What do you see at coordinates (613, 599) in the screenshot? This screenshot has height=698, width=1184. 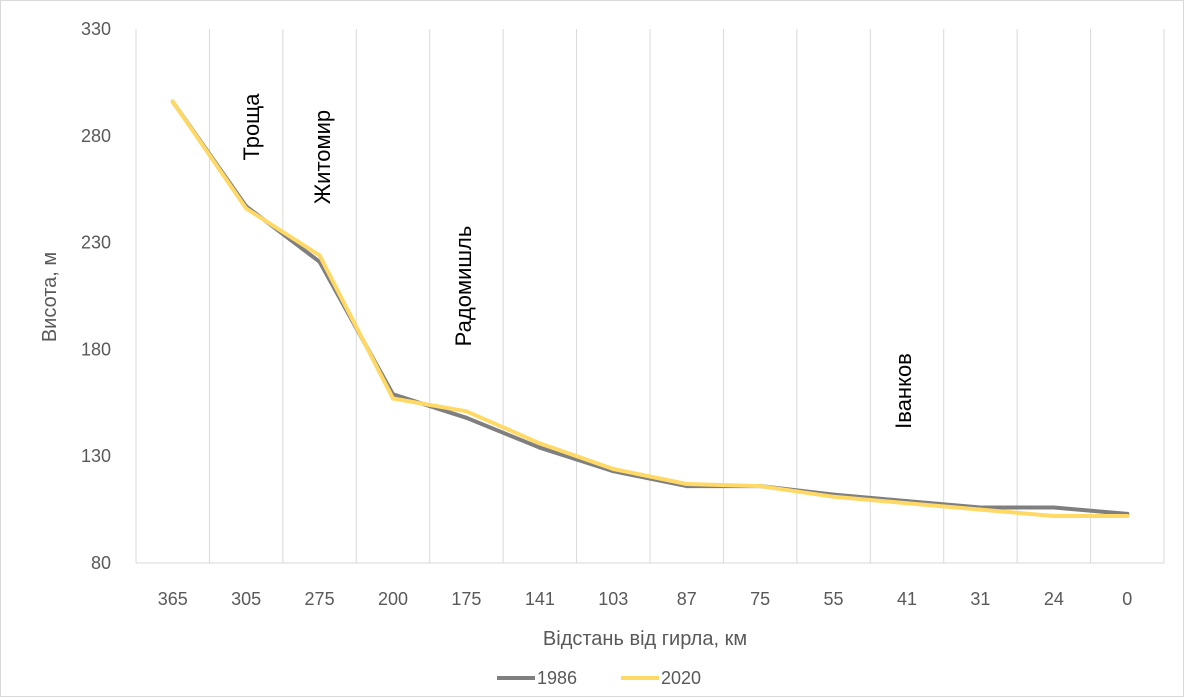 I see `x-tick-label: 103` at bounding box center [613, 599].